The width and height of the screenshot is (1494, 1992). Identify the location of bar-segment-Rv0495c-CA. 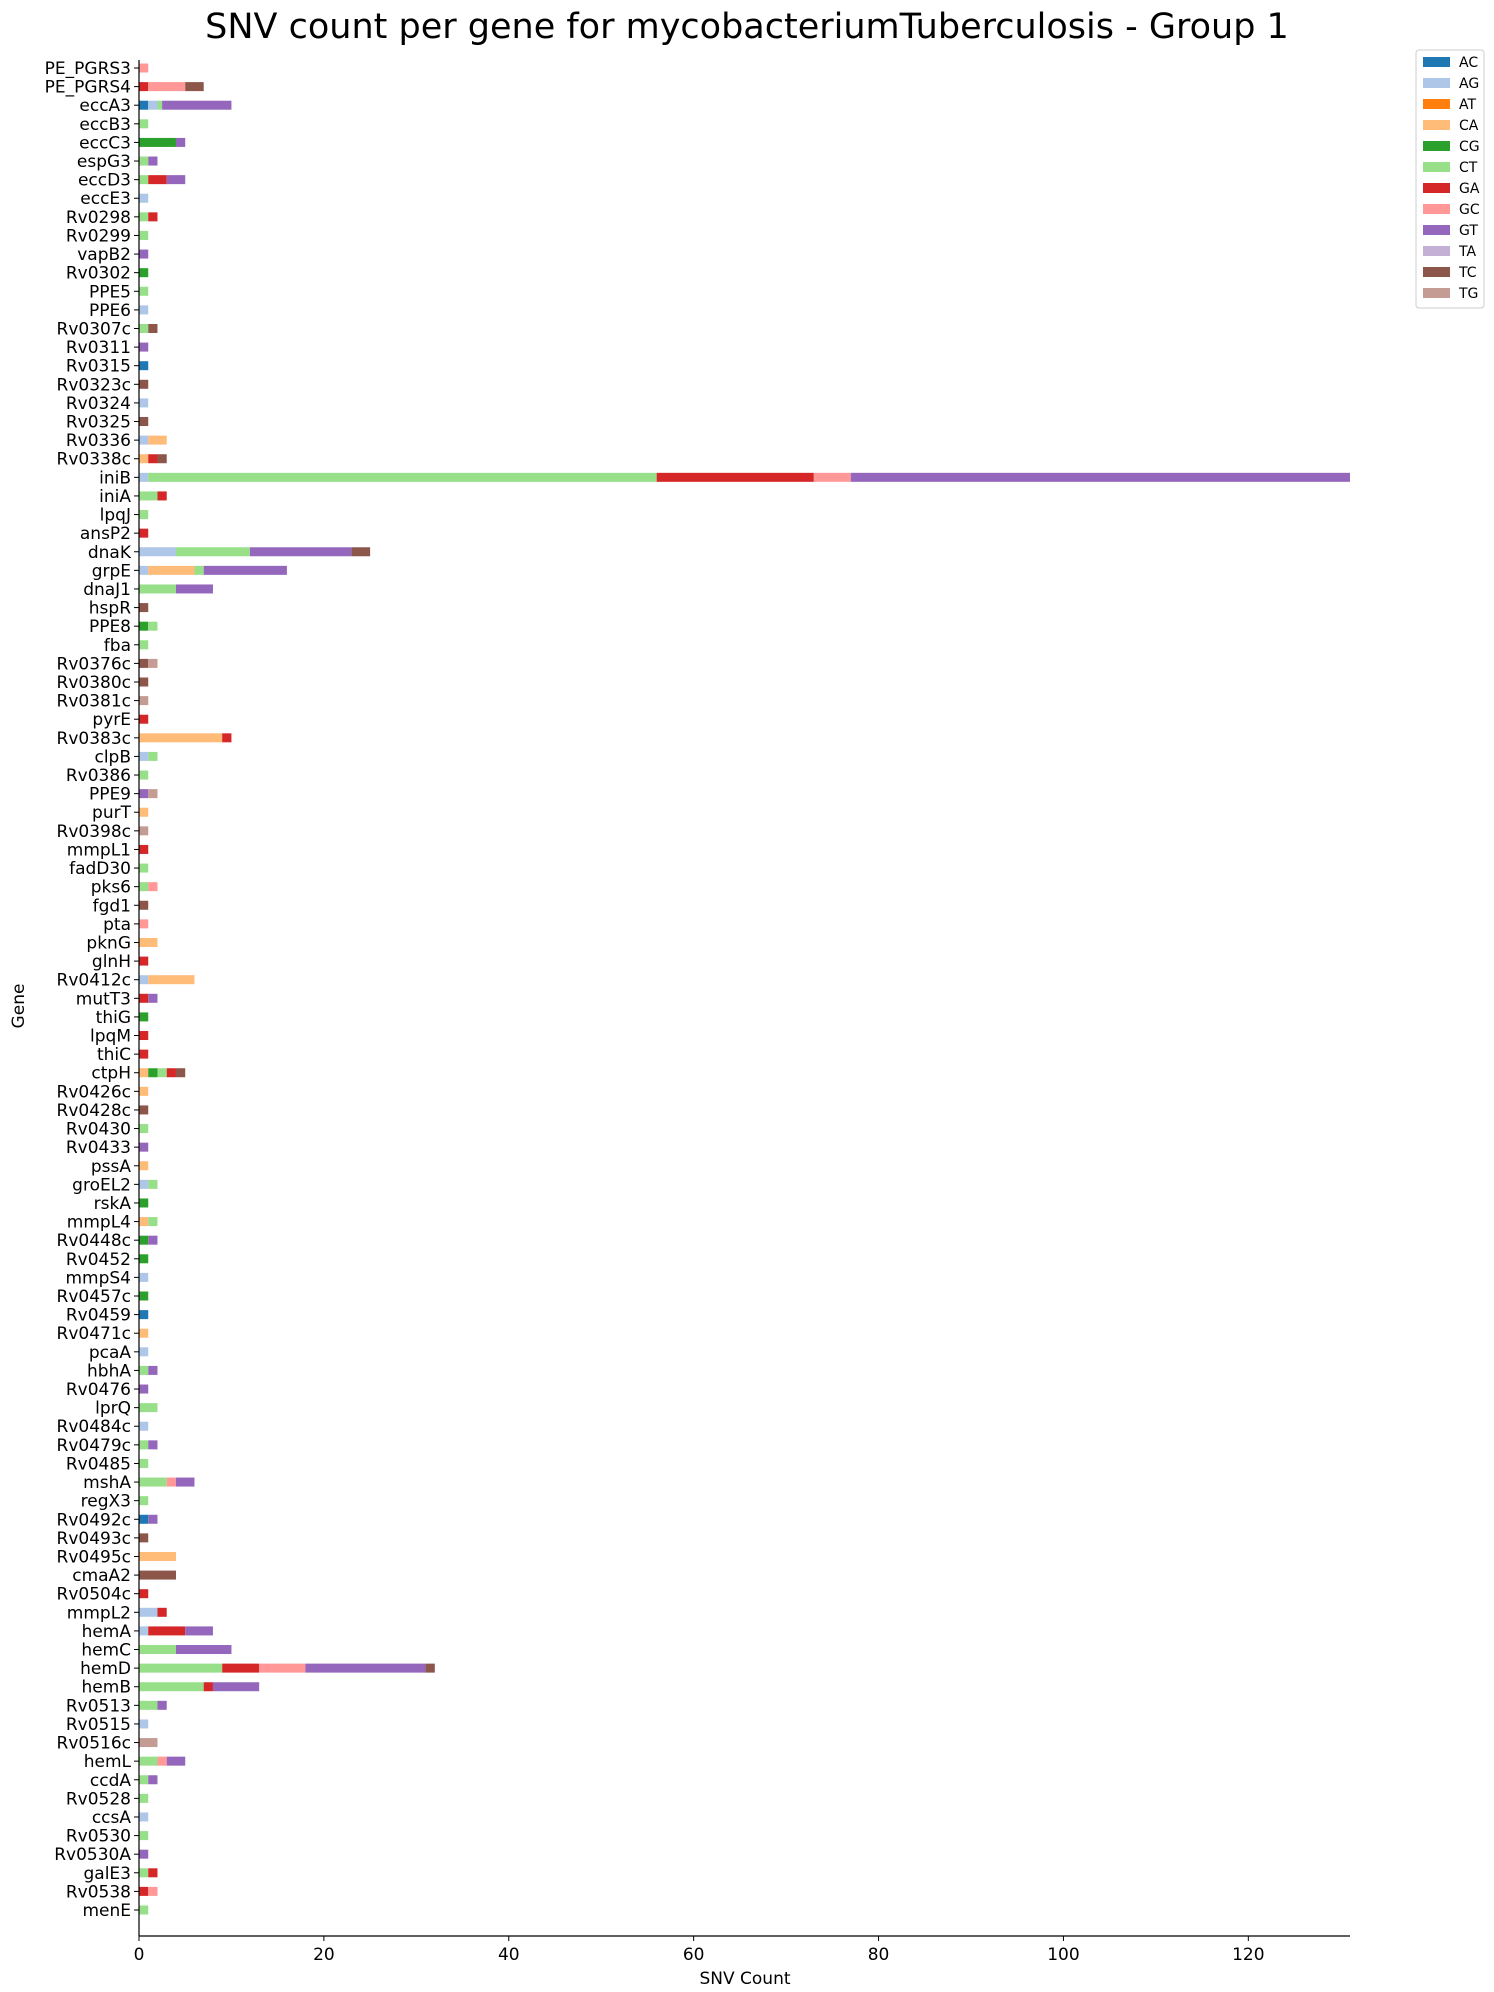
(157, 1556).